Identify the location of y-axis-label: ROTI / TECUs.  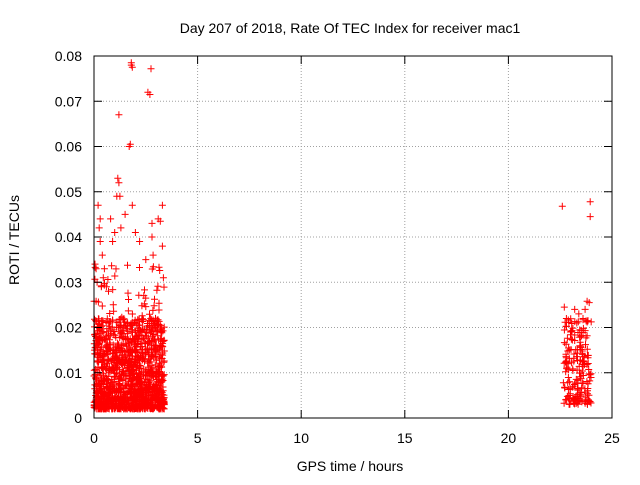
(14, 240).